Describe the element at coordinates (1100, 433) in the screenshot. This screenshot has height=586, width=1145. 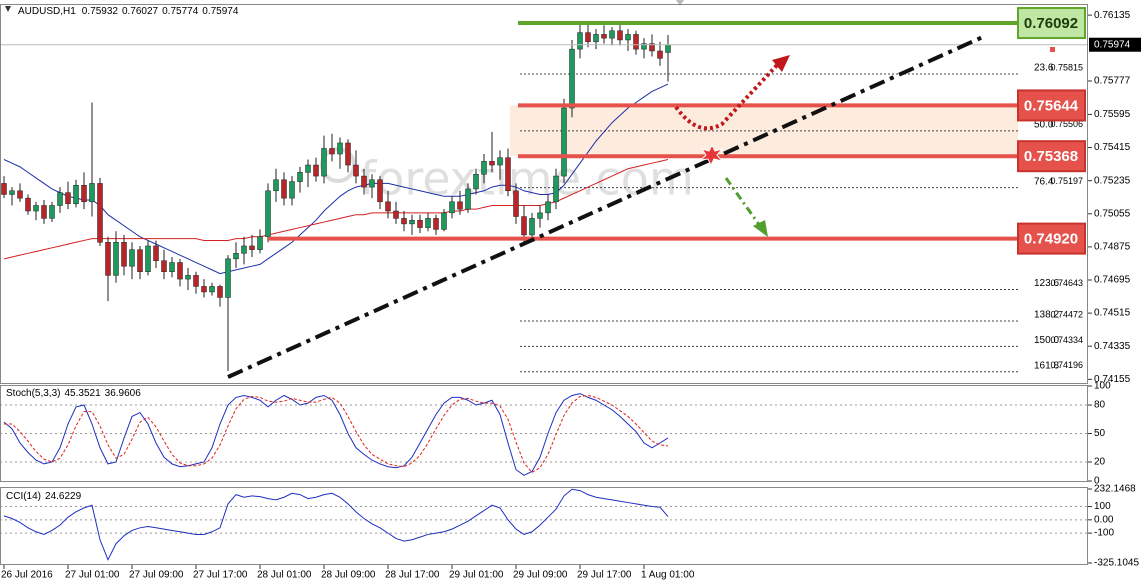
I see `y-tick-label: 50` at that location.